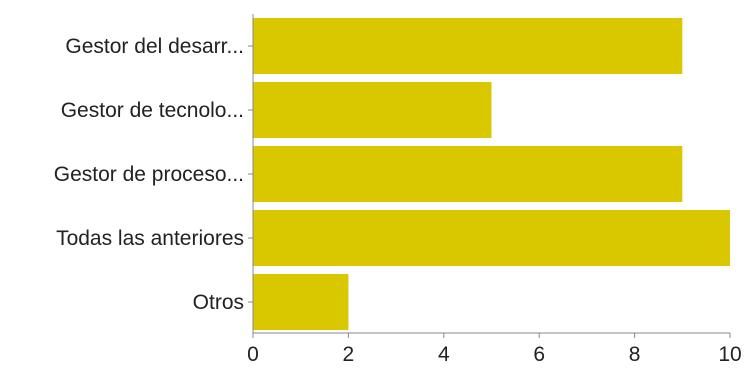  What do you see at coordinates (150, 238) in the screenshot?
I see `category-label-3: Todas las anteriores` at bounding box center [150, 238].